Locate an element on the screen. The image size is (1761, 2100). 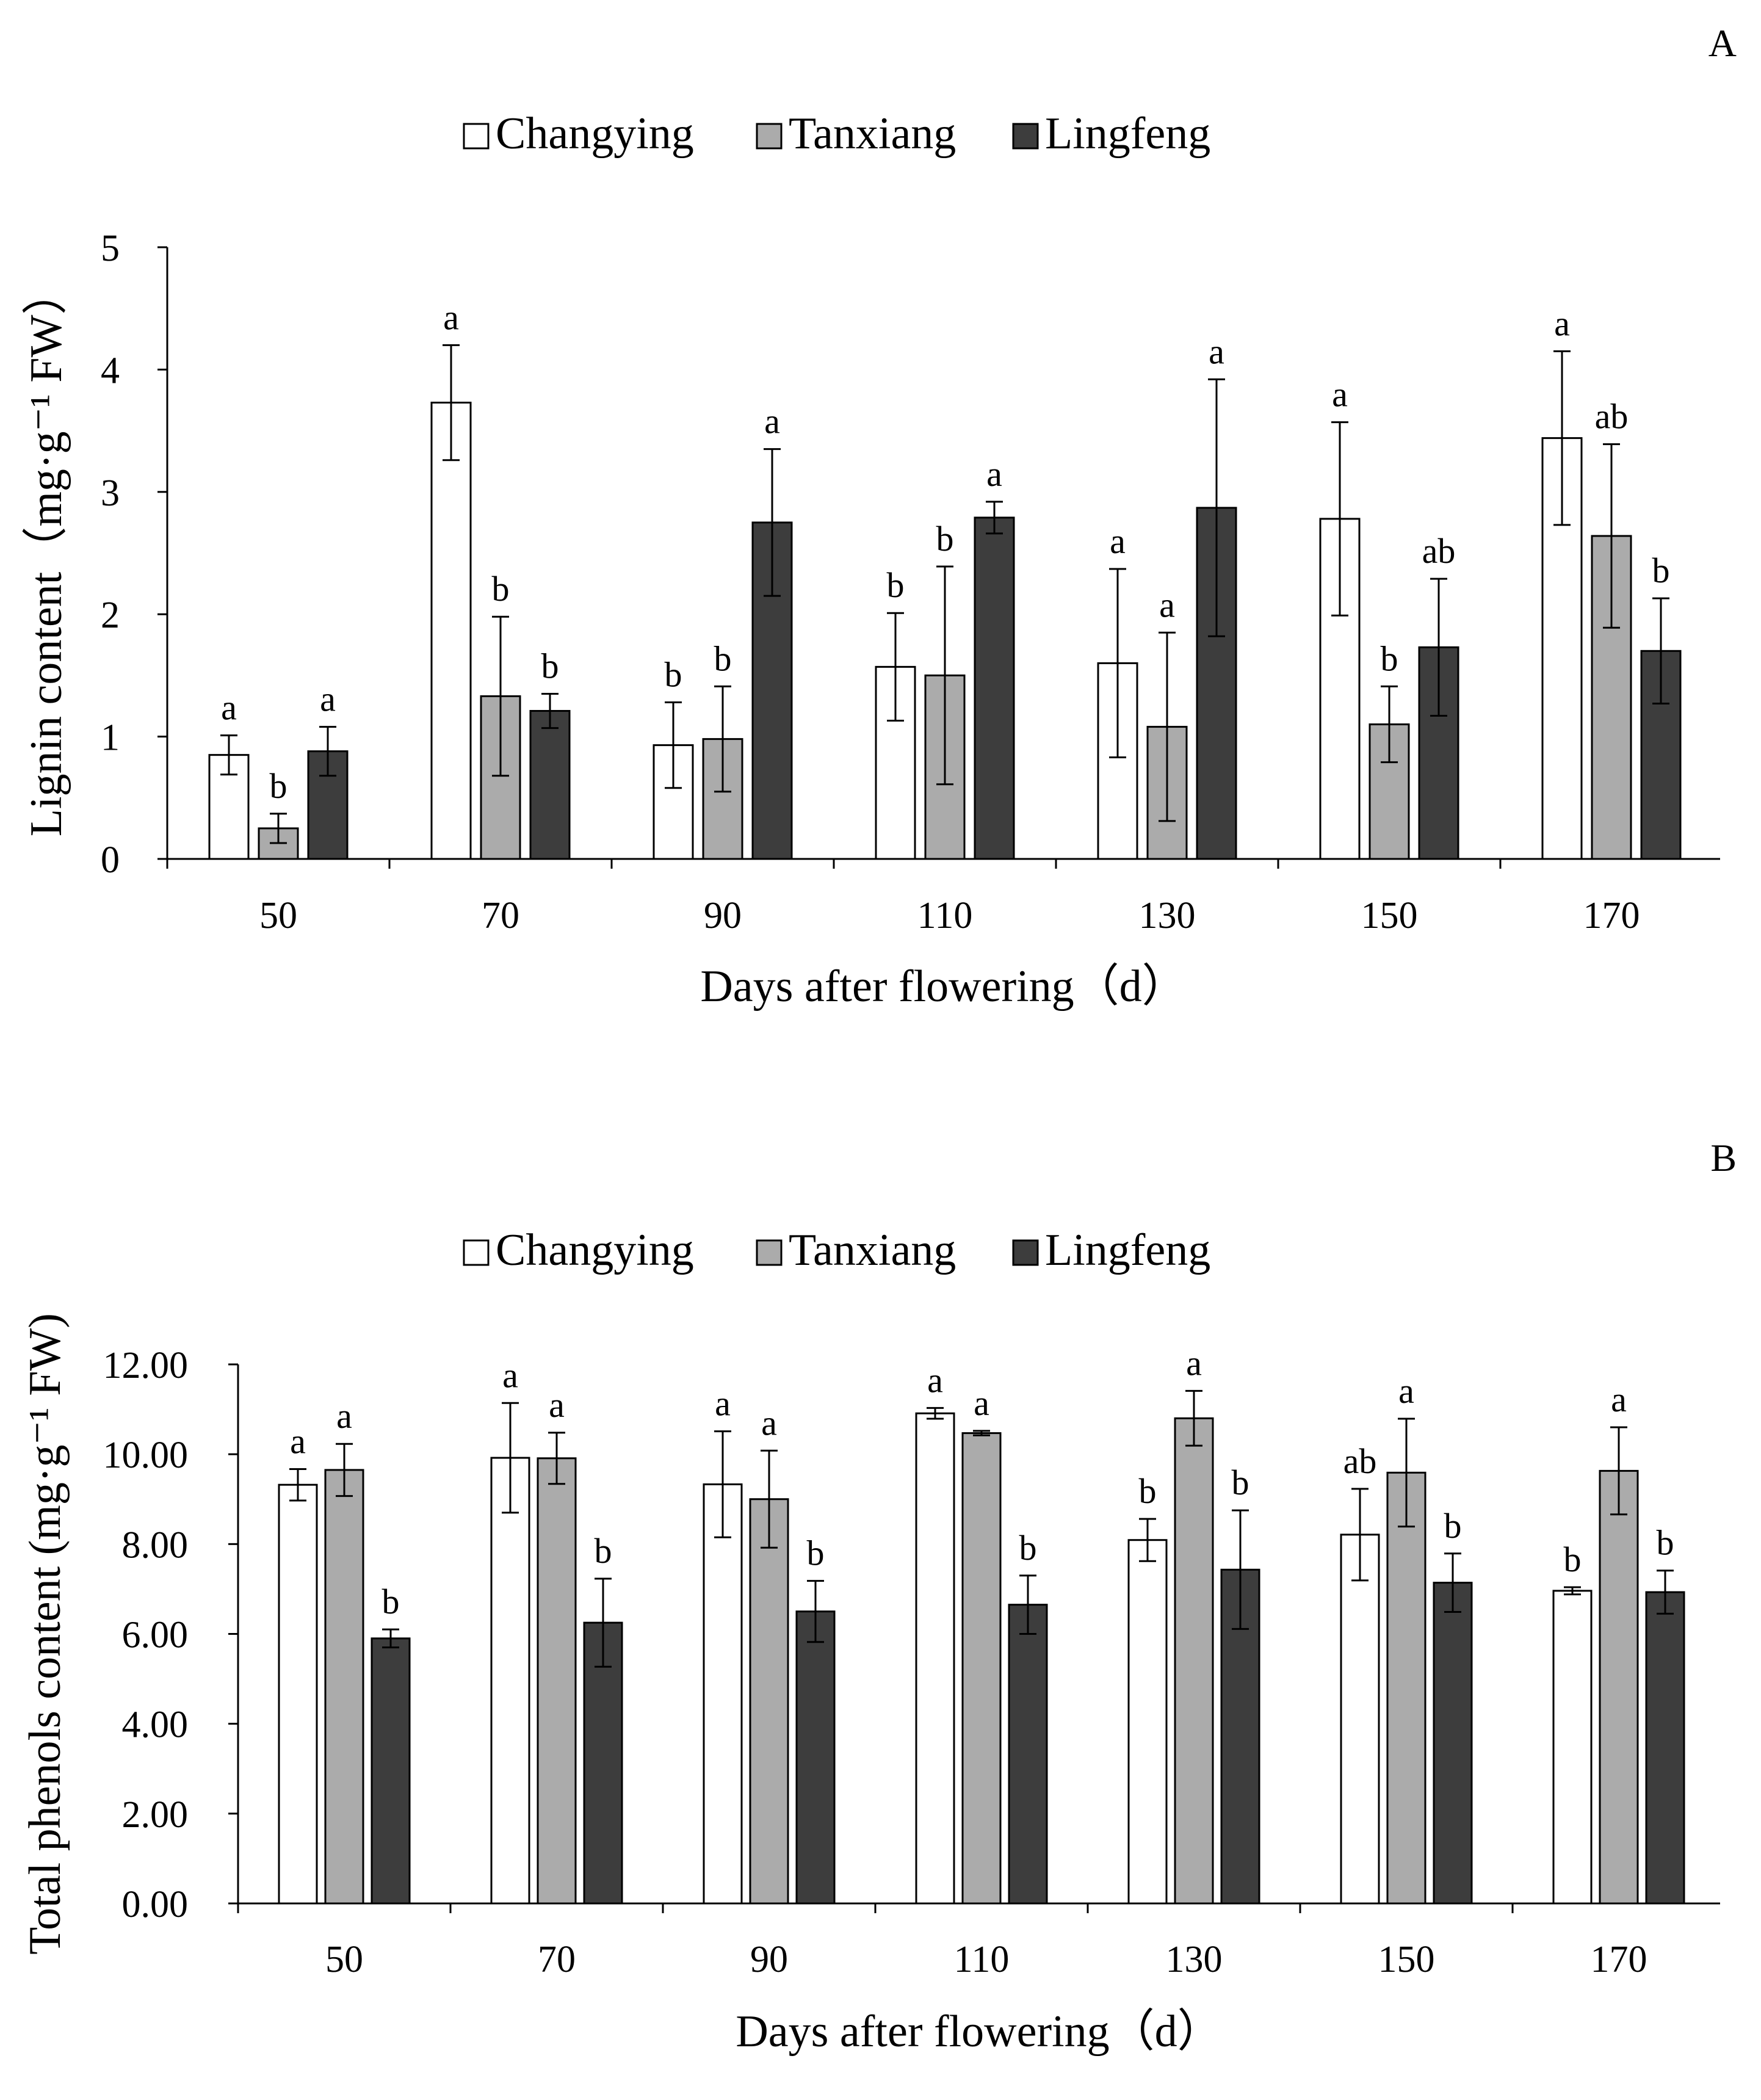
significance-letter-tanxiang-170: ab is located at coordinates (1612, 416).